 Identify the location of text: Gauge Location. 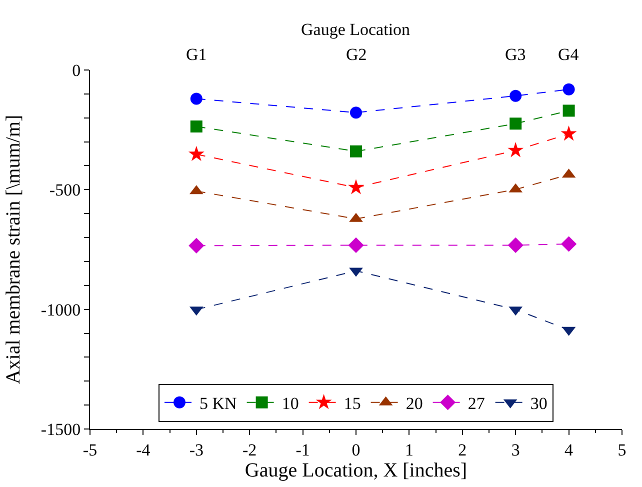
(356, 29).